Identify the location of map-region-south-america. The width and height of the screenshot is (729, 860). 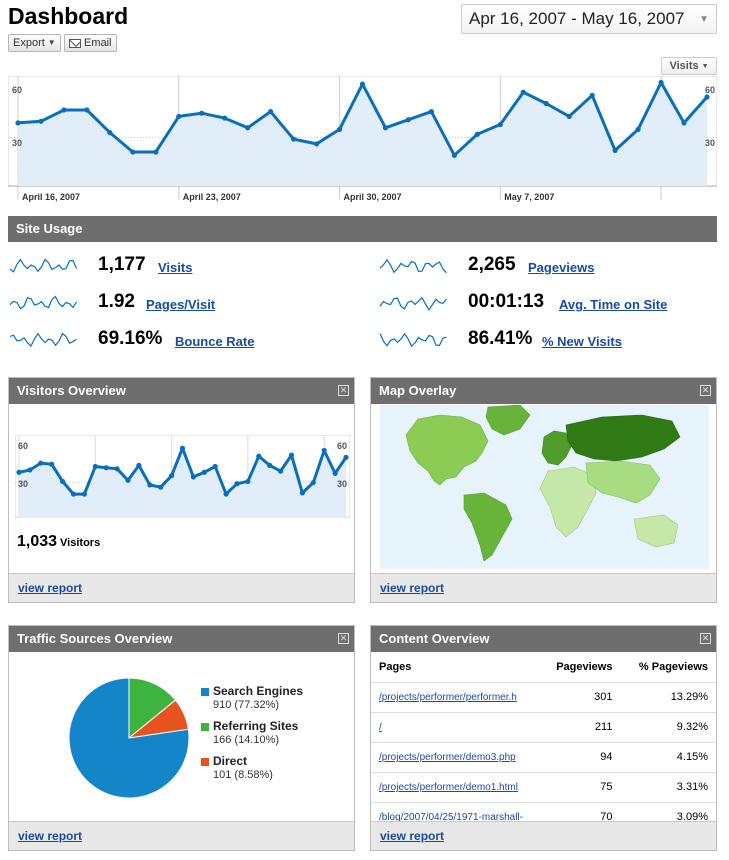
(488, 527).